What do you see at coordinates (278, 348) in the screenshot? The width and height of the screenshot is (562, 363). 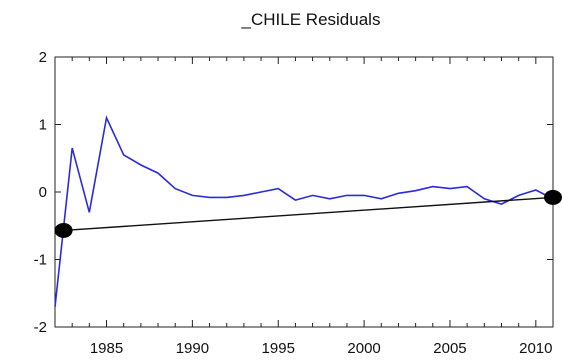 I see `x-tick-label: 1995` at bounding box center [278, 348].